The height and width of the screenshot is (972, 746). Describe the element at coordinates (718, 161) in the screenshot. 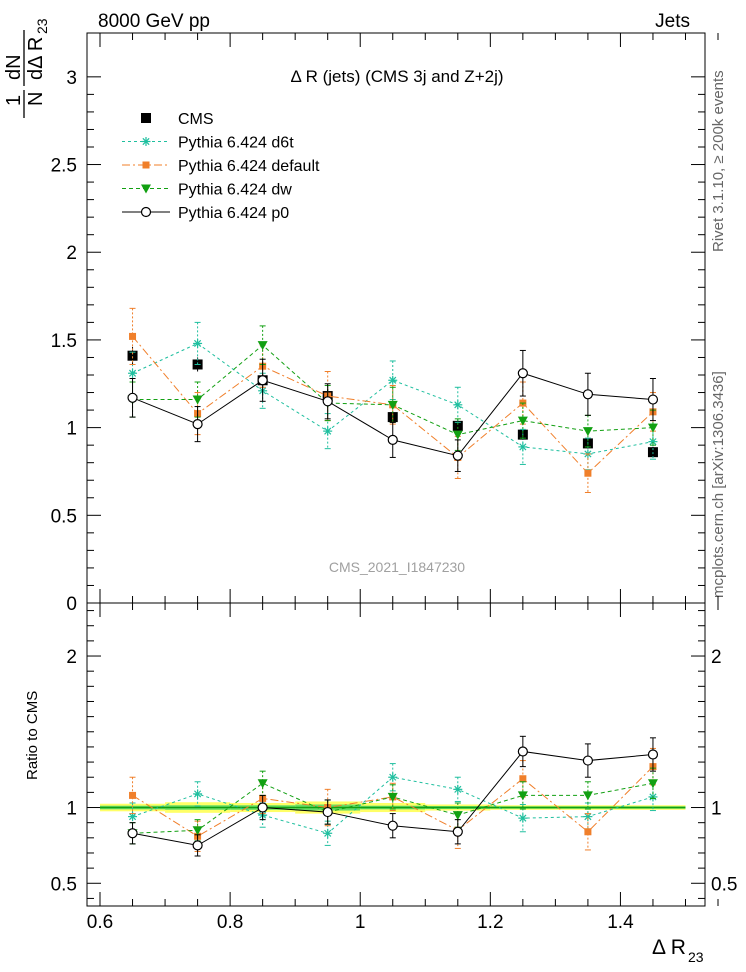

I see `rivet-version-label: Rivet 3.1.10, ≥ 200k events` at that location.